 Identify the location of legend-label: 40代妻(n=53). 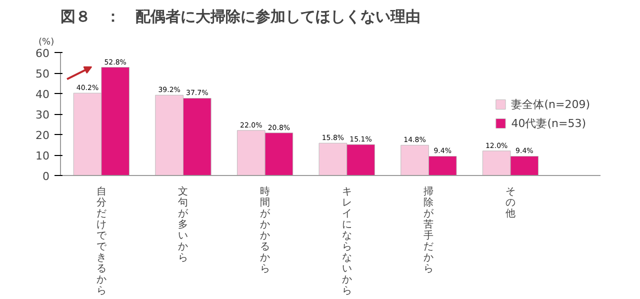
(548, 123).